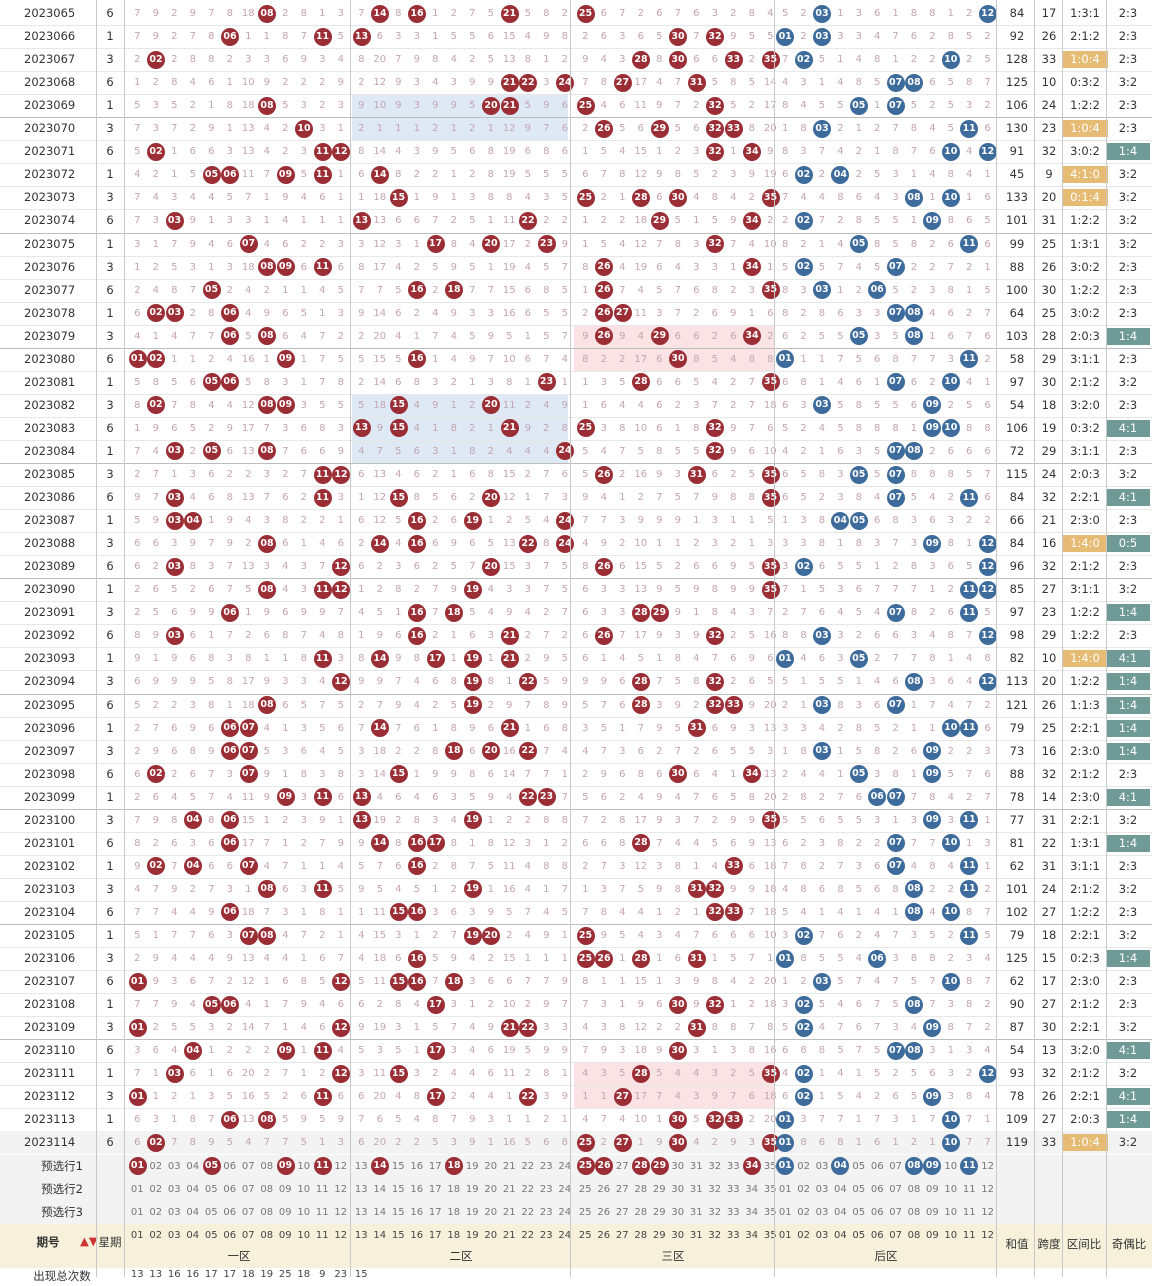 This screenshot has width=1152, height=1286. I want to click on zone-ratio: 3:0:2, so click(1085, 266).